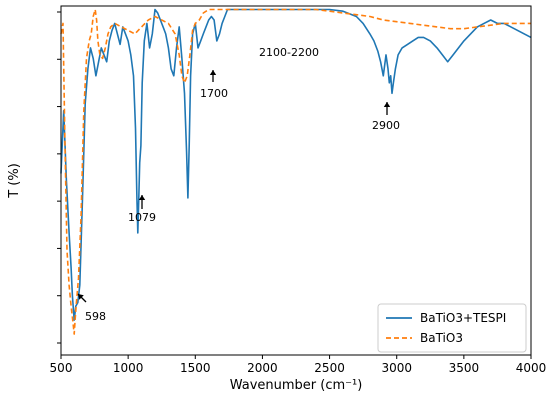  What do you see at coordinates (59, 177) in the screenshot?
I see `y-axis` at bounding box center [59, 177].